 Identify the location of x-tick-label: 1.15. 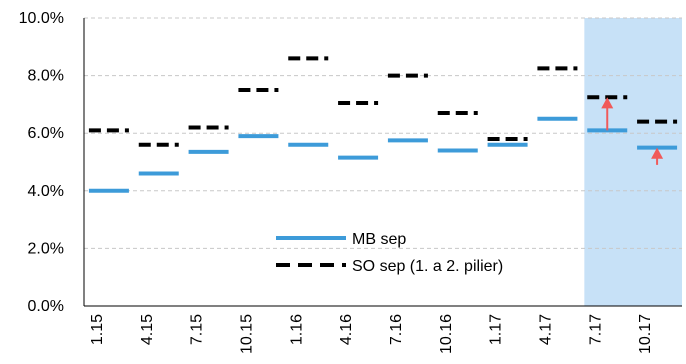
(97, 329).